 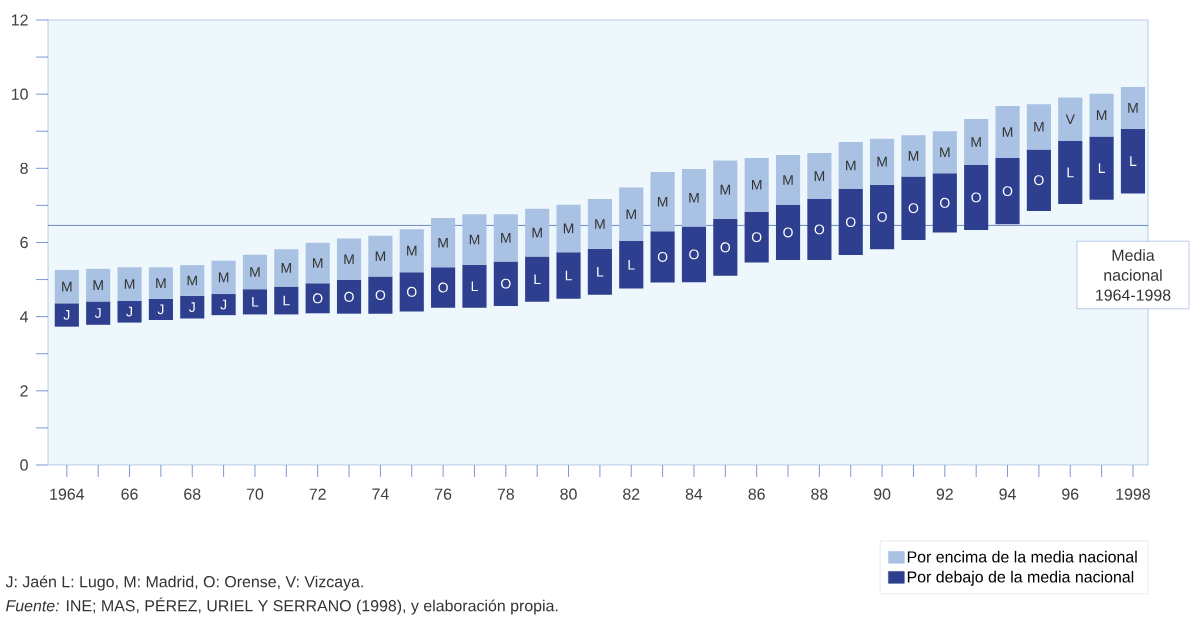 I want to click on legend-label: Por encima de la media nacional, so click(x=1022, y=556).